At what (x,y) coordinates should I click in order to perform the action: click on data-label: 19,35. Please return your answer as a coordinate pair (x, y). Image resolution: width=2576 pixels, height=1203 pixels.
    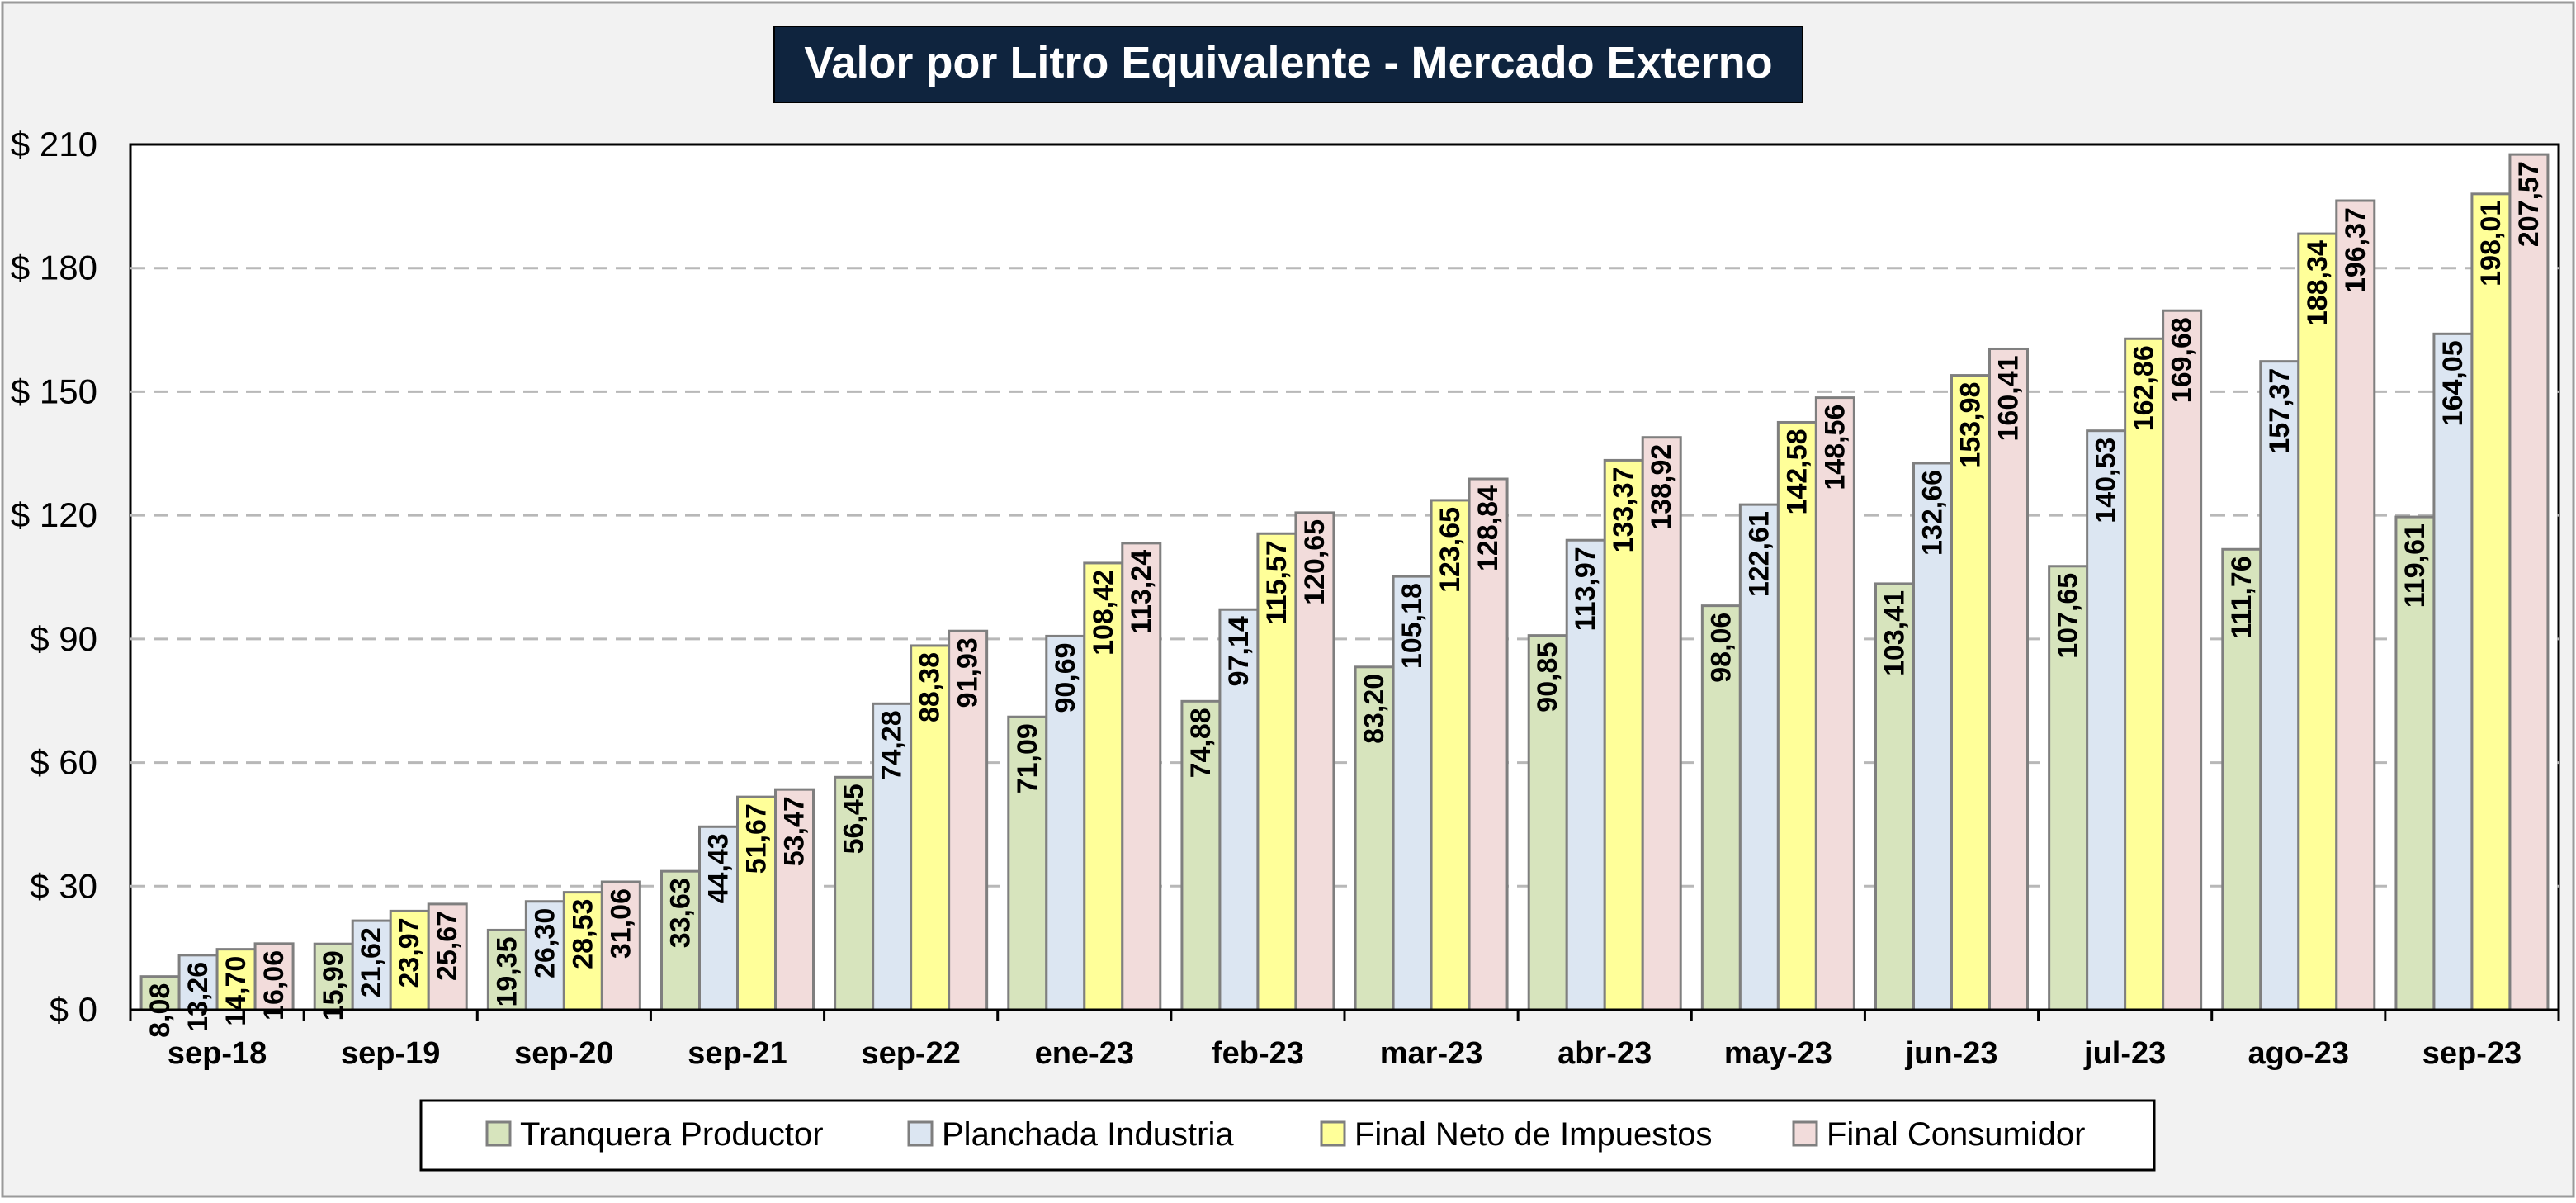
    Looking at the image, I should click on (506, 971).